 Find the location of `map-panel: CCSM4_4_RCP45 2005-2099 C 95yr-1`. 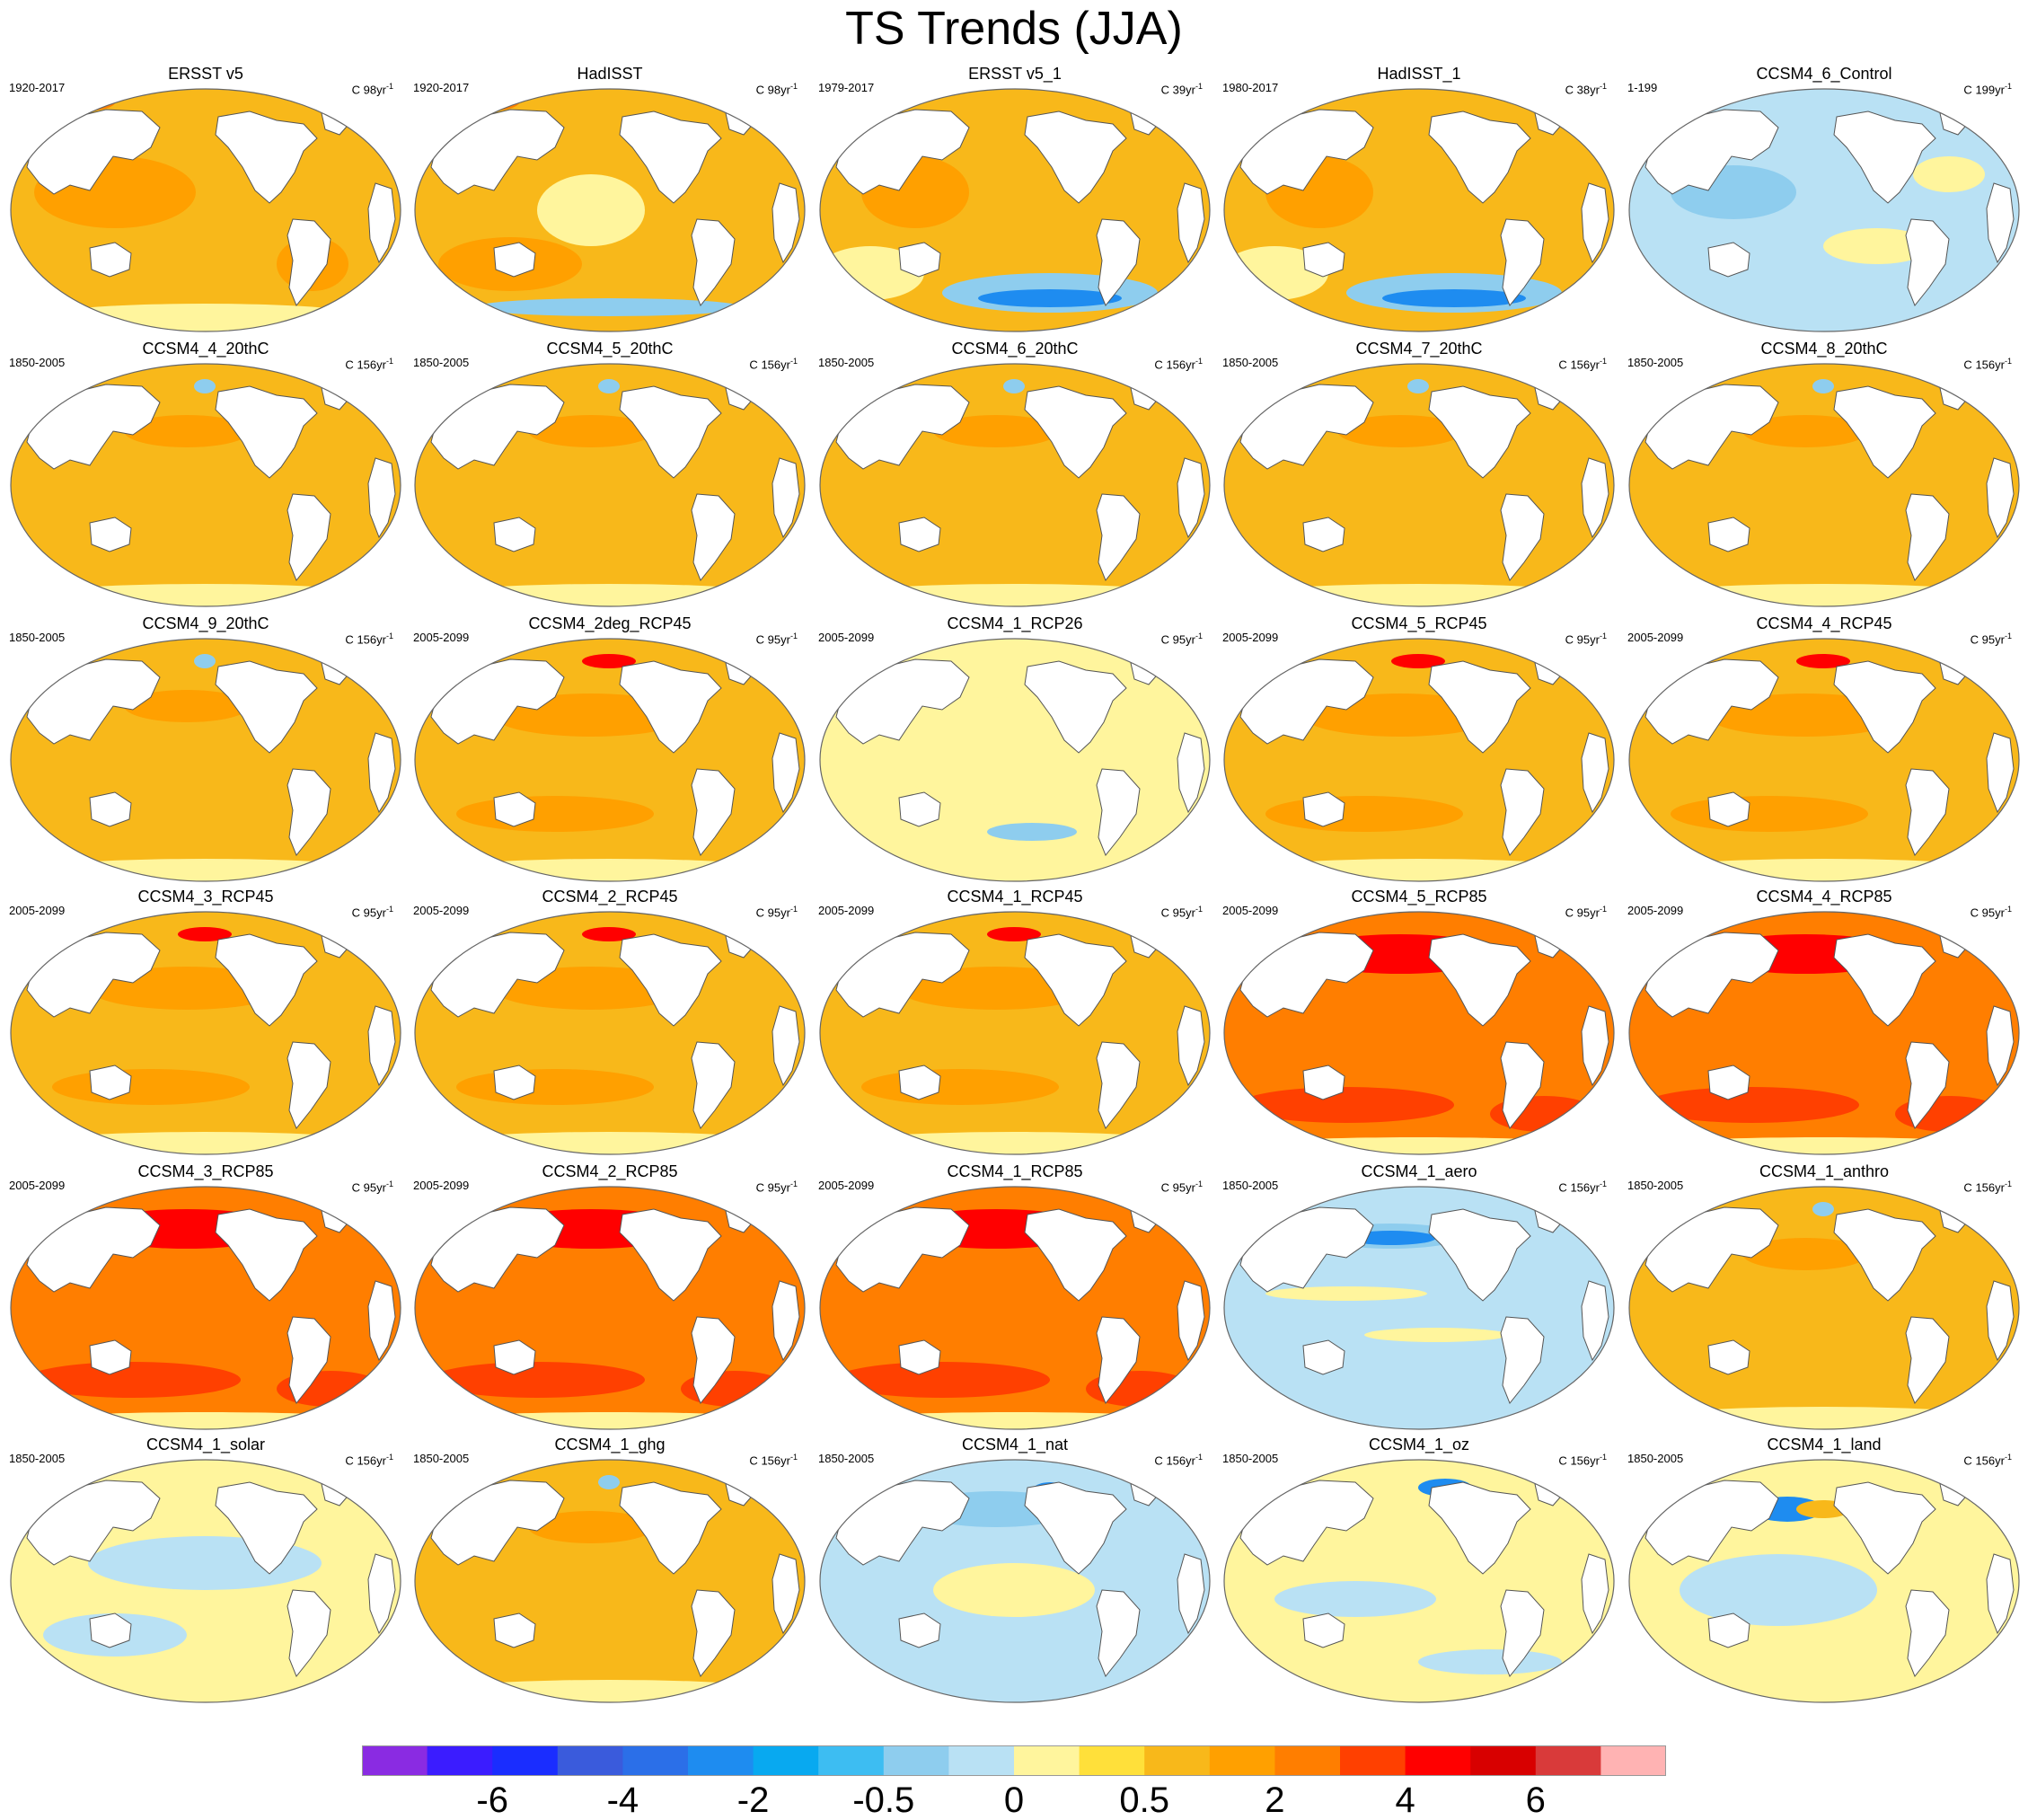

map-panel: CCSM4_4_RCP45 2005-2099 C 95yr-1 is located at coordinates (1825, 749).